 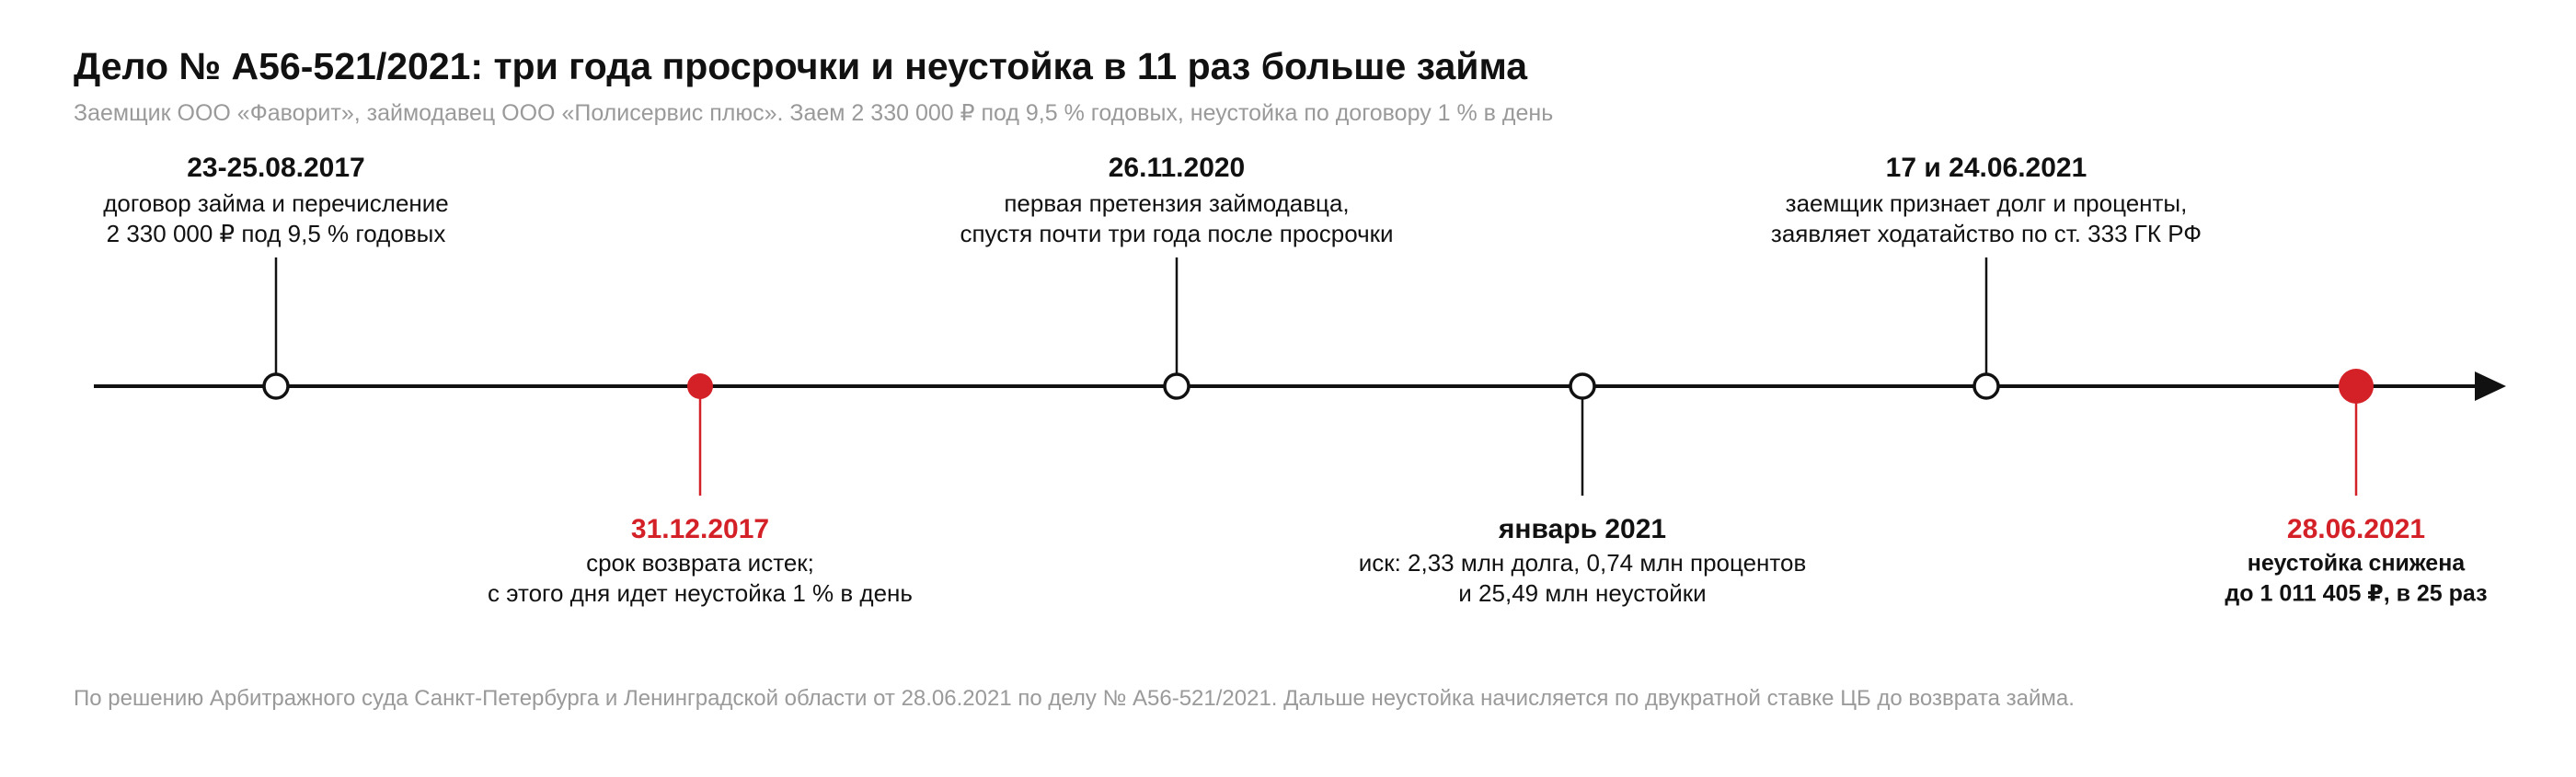 I want to click on event-description: 2 330 000 ₽ под 9,5 % годовых, so click(x=276, y=233).